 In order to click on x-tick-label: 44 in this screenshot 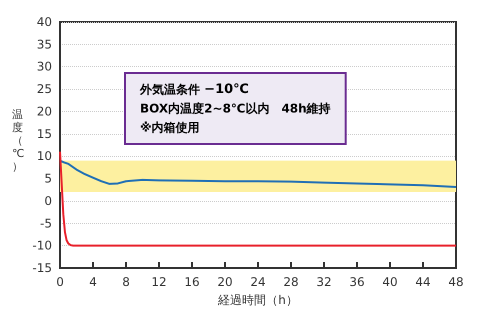, I will do `click(423, 282)`.